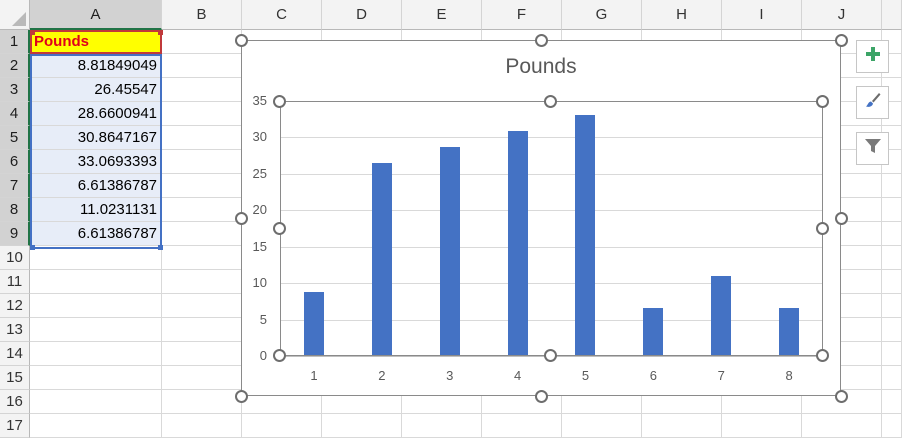  Describe the element at coordinates (15, 162) in the screenshot. I see `row-header-6: 6` at that location.